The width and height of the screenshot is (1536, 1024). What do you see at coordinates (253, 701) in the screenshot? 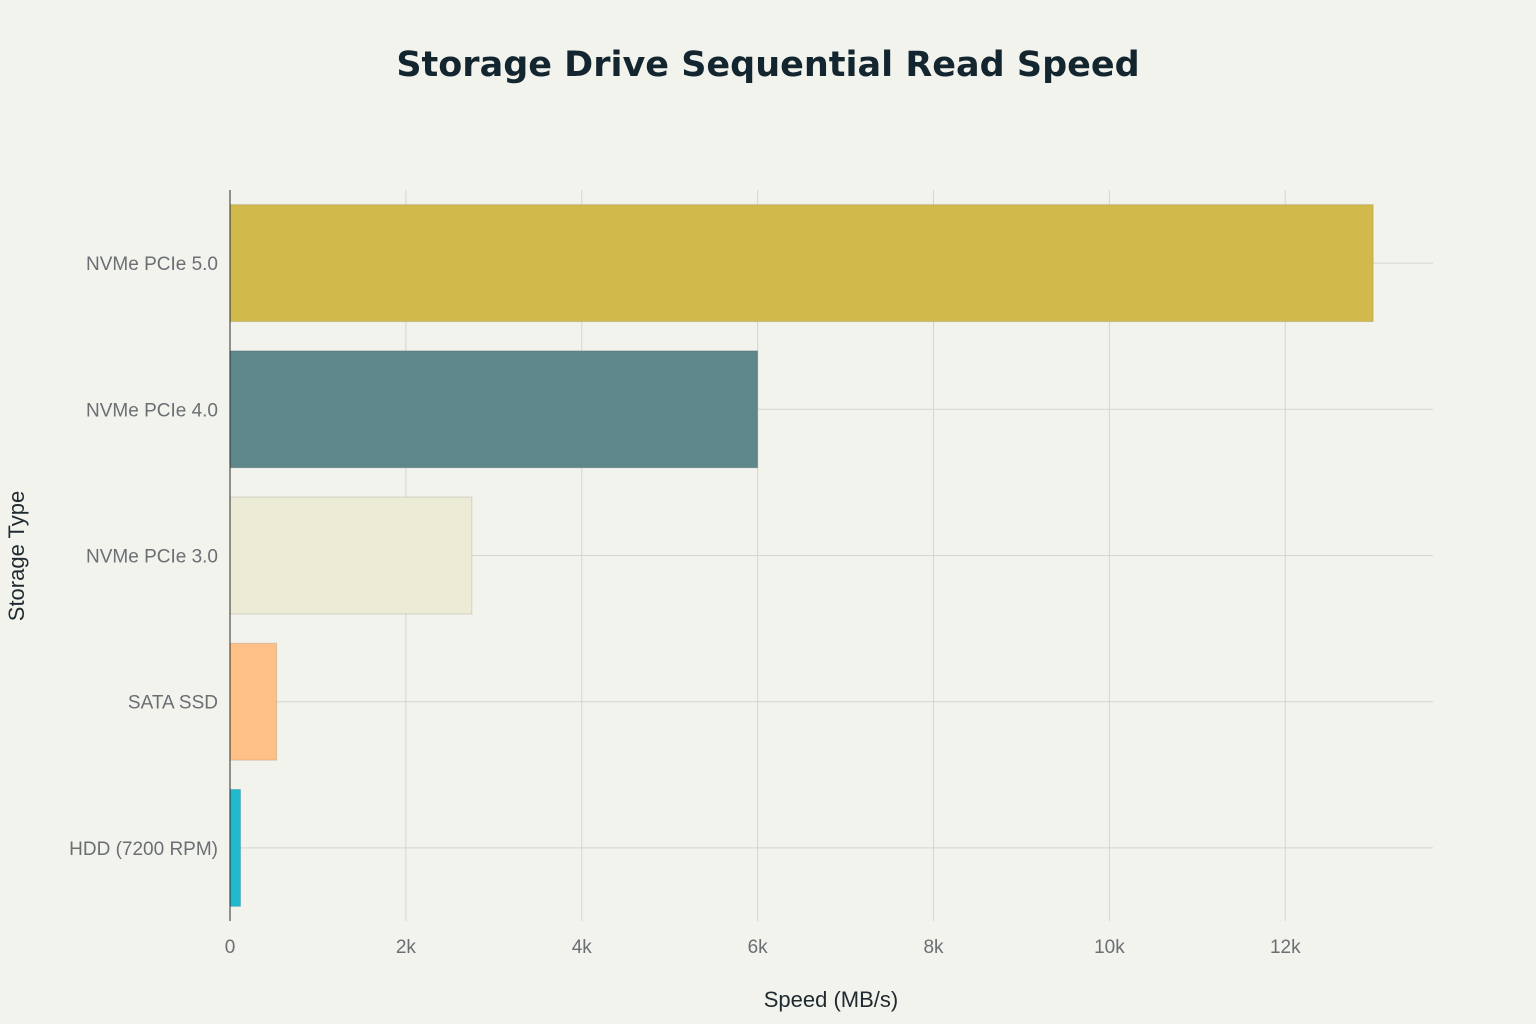
I see `bar-sata-ssd` at bounding box center [253, 701].